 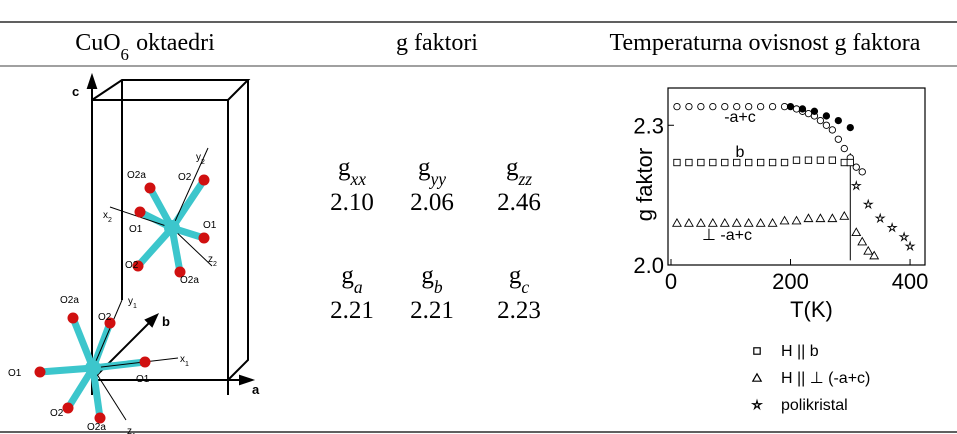 I want to click on atom-label: y1, so click(x=132, y=303).